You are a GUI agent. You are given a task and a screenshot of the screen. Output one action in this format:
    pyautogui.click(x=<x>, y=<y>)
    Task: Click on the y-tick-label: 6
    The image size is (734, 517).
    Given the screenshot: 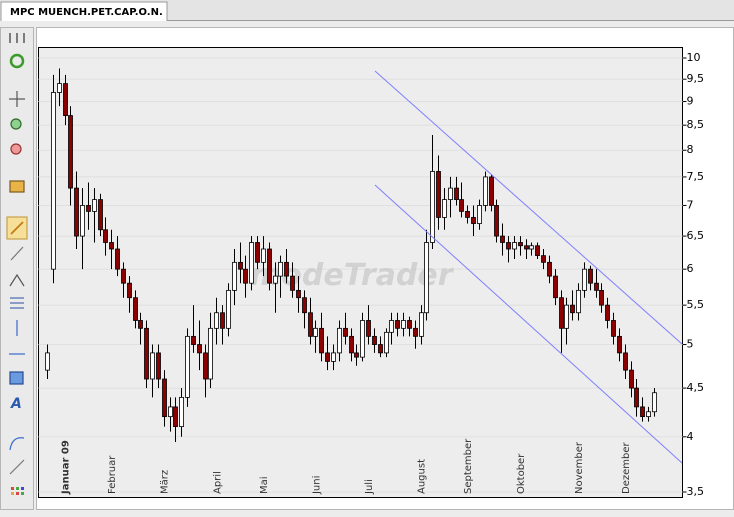 What is the action you would take?
    pyautogui.click(x=690, y=268)
    